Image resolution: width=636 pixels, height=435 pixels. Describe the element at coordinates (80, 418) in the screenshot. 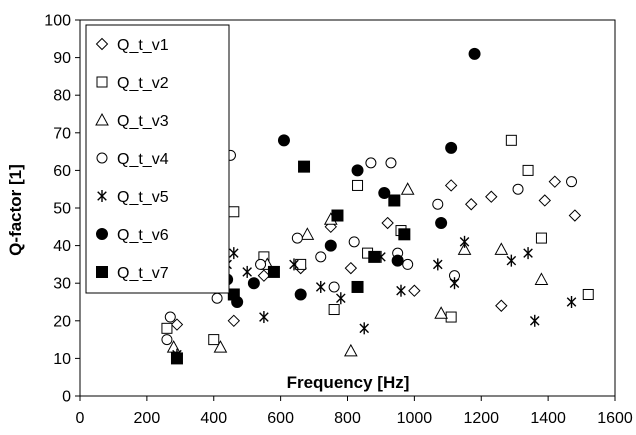

I see `x-tick-label: 0` at that location.